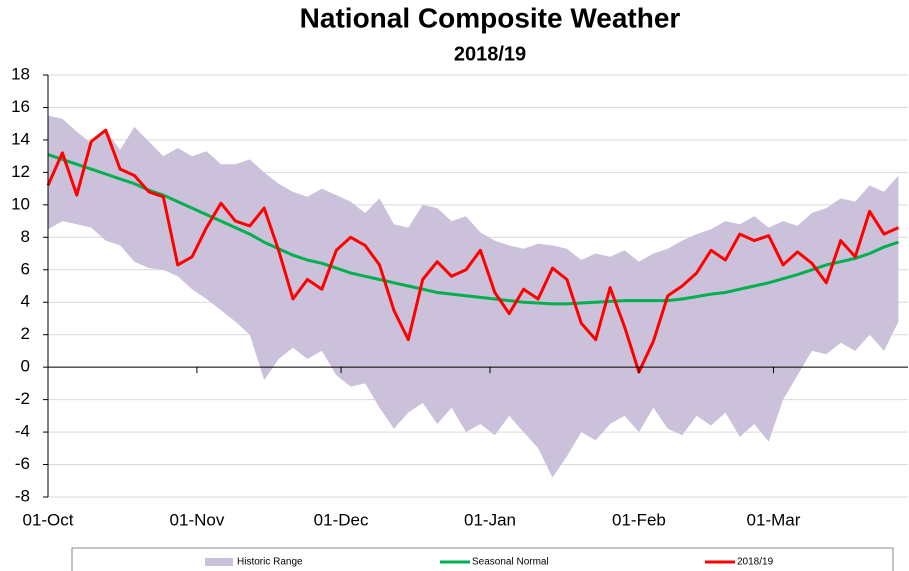 This screenshot has width=909, height=571. What do you see at coordinates (490, 519) in the screenshot?
I see `x-tick-label: 01-Jan` at bounding box center [490, 519].